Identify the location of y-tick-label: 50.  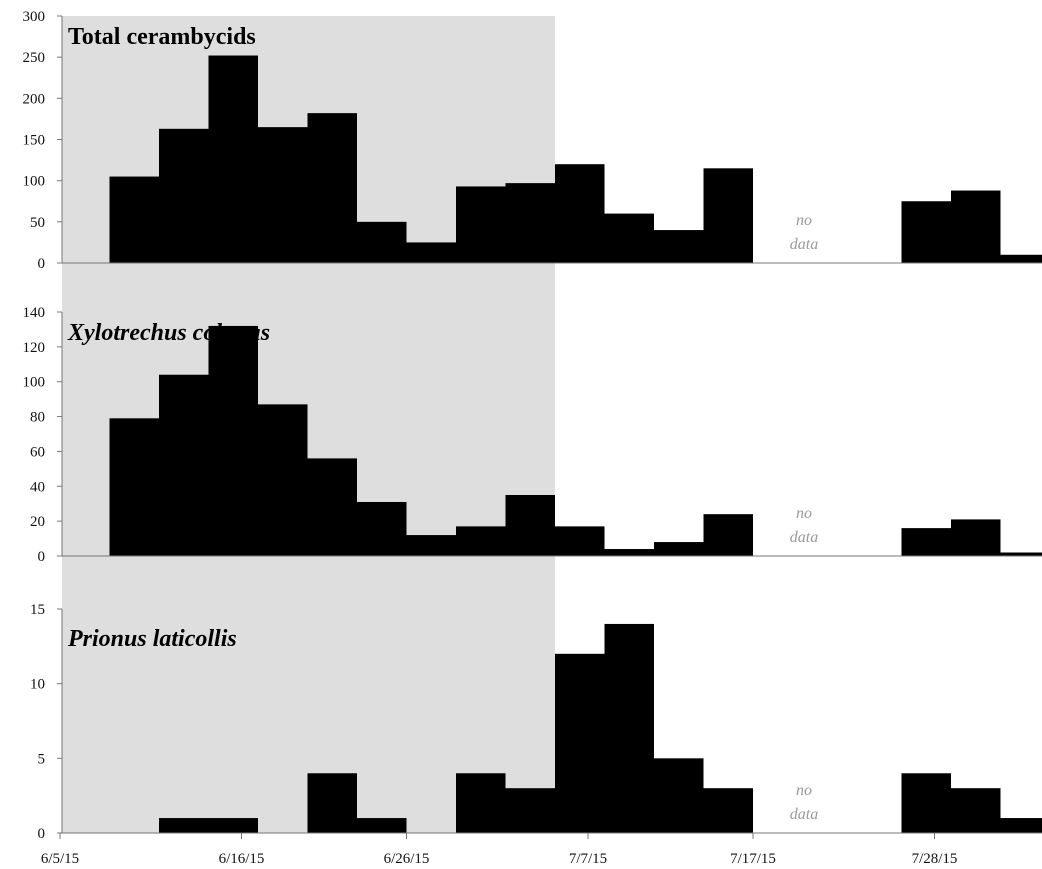
(37, 223).